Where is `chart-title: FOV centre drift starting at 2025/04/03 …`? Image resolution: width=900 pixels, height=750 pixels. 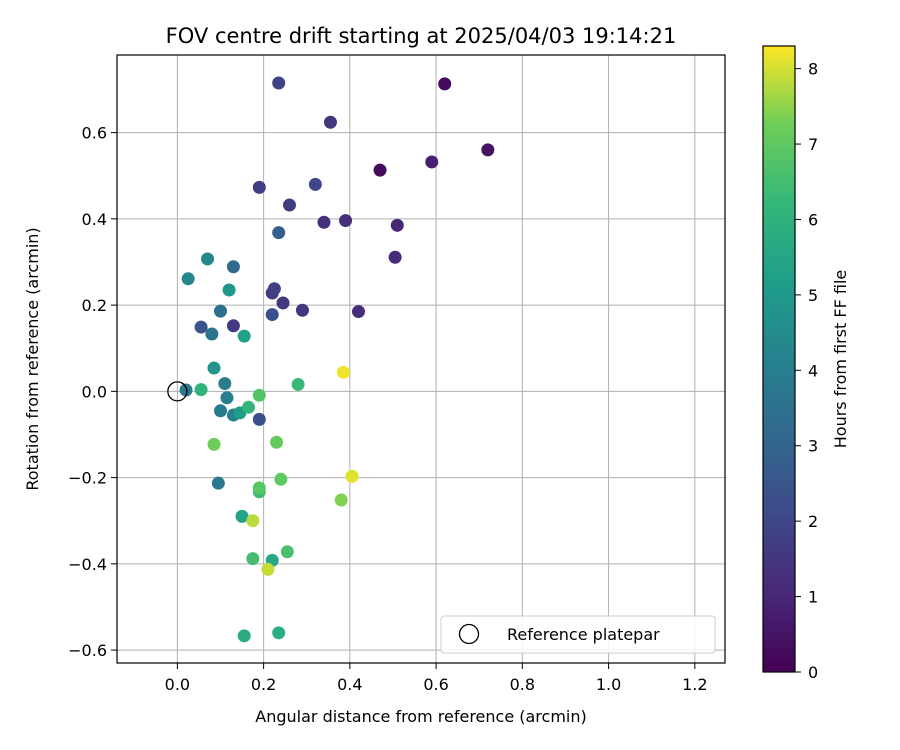
chart-title: FOV centre drift starting at 2025/04/03 … is located at coordinates (421, 36).